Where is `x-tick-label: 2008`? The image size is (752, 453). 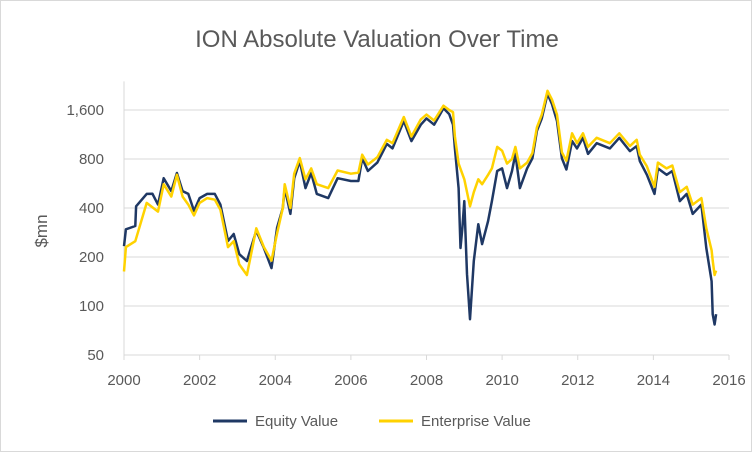 x-tick-label: 2008 is located at coordinates (426, 380).